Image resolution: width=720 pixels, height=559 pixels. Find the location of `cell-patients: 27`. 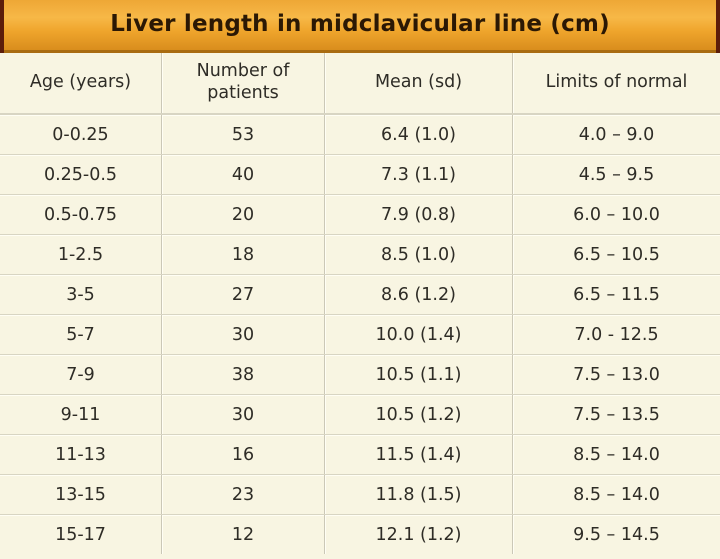

cell-patients: 27 is located at coordinates (243, 294).